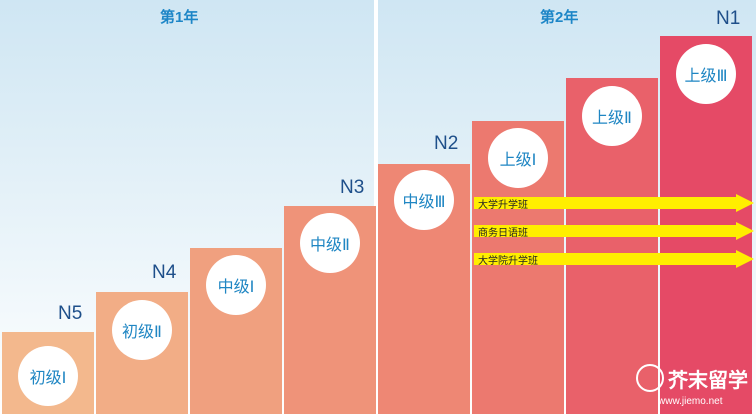 The height and width of the screenshot is (418, 756). I want to click on track-arrow-business: 商务日语班, so click(614, 231).